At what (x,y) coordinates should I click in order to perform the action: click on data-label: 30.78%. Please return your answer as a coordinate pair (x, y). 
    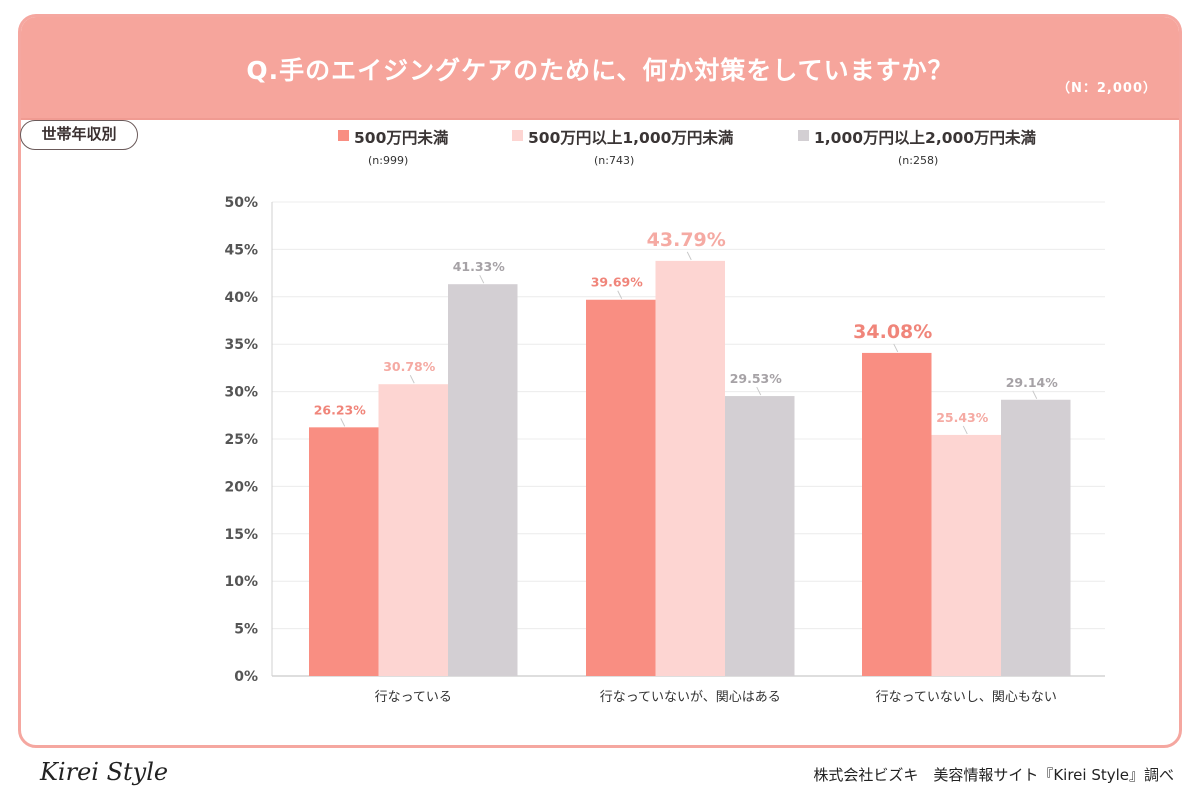
    Looking at the image, I should click on (409, 366).